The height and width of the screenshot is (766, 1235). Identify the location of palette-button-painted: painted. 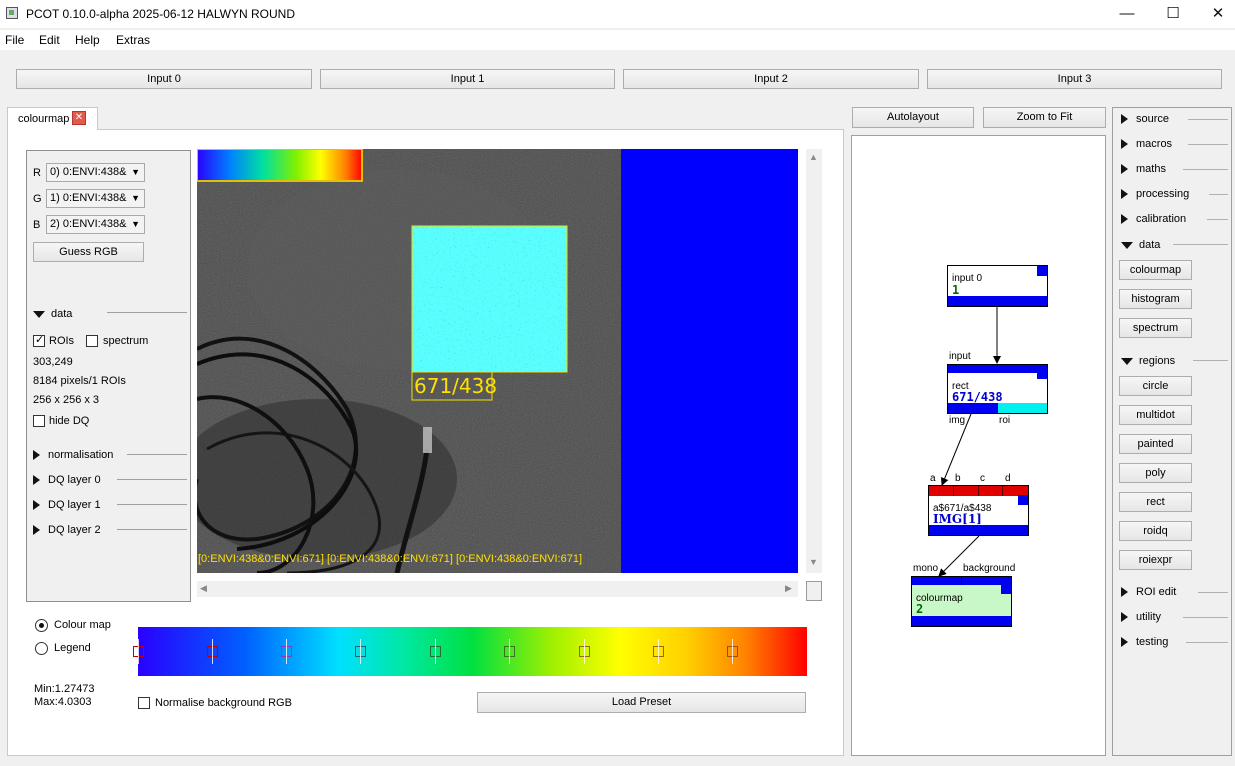
(1155, 444).